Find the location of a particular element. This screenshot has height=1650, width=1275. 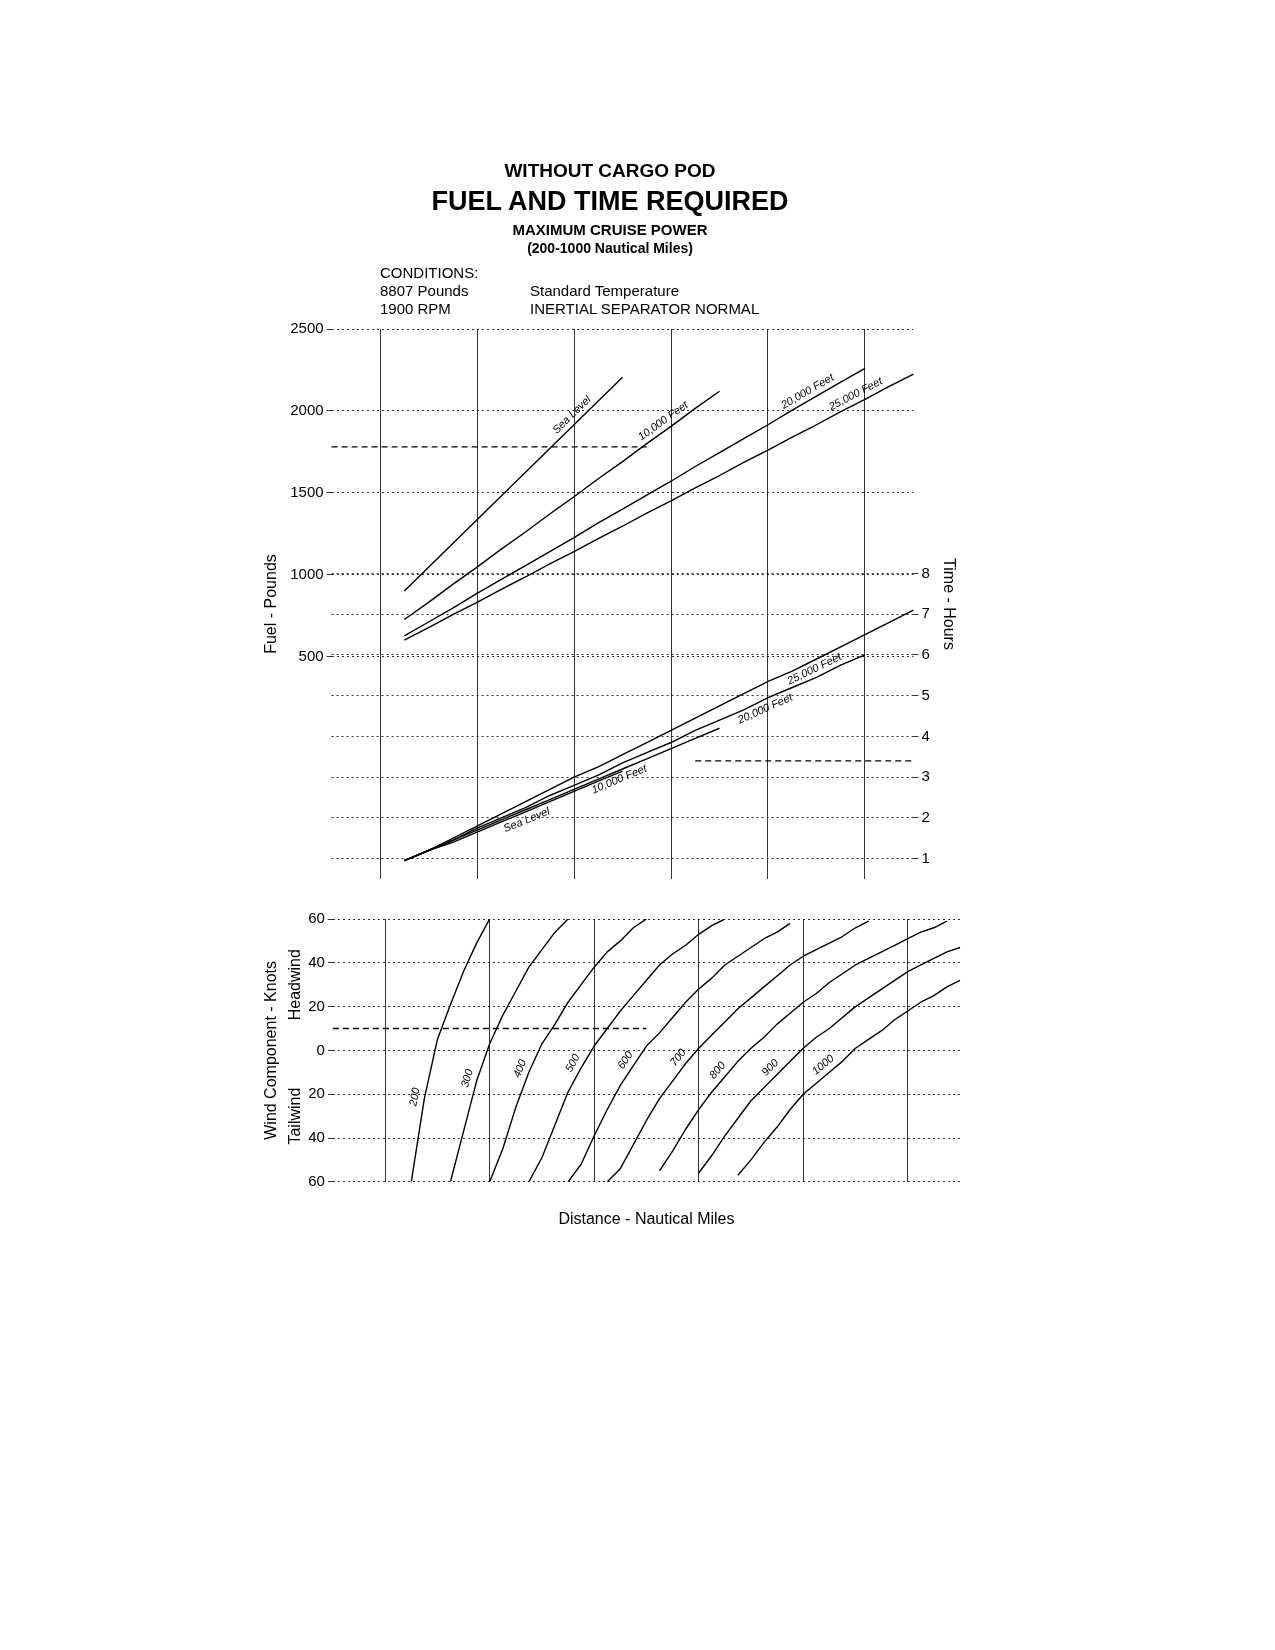

y-tick-label: 0 is located at coordinates (320, 1049).